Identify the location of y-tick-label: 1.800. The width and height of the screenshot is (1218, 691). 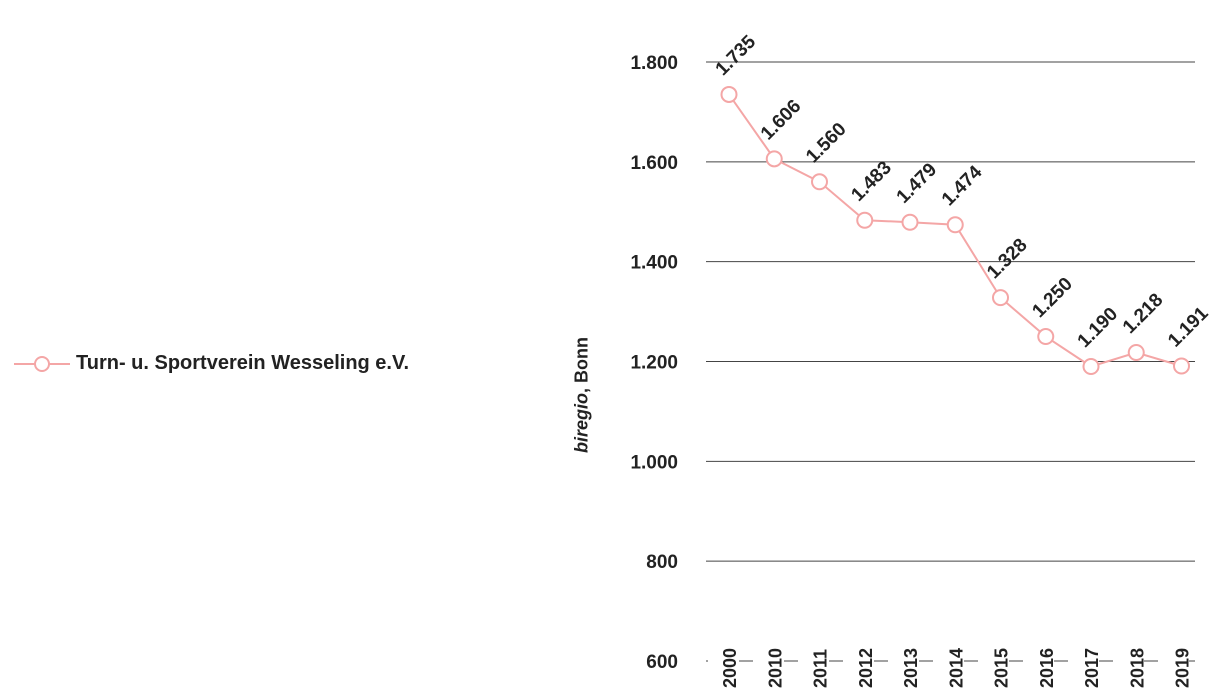
(654, 63).